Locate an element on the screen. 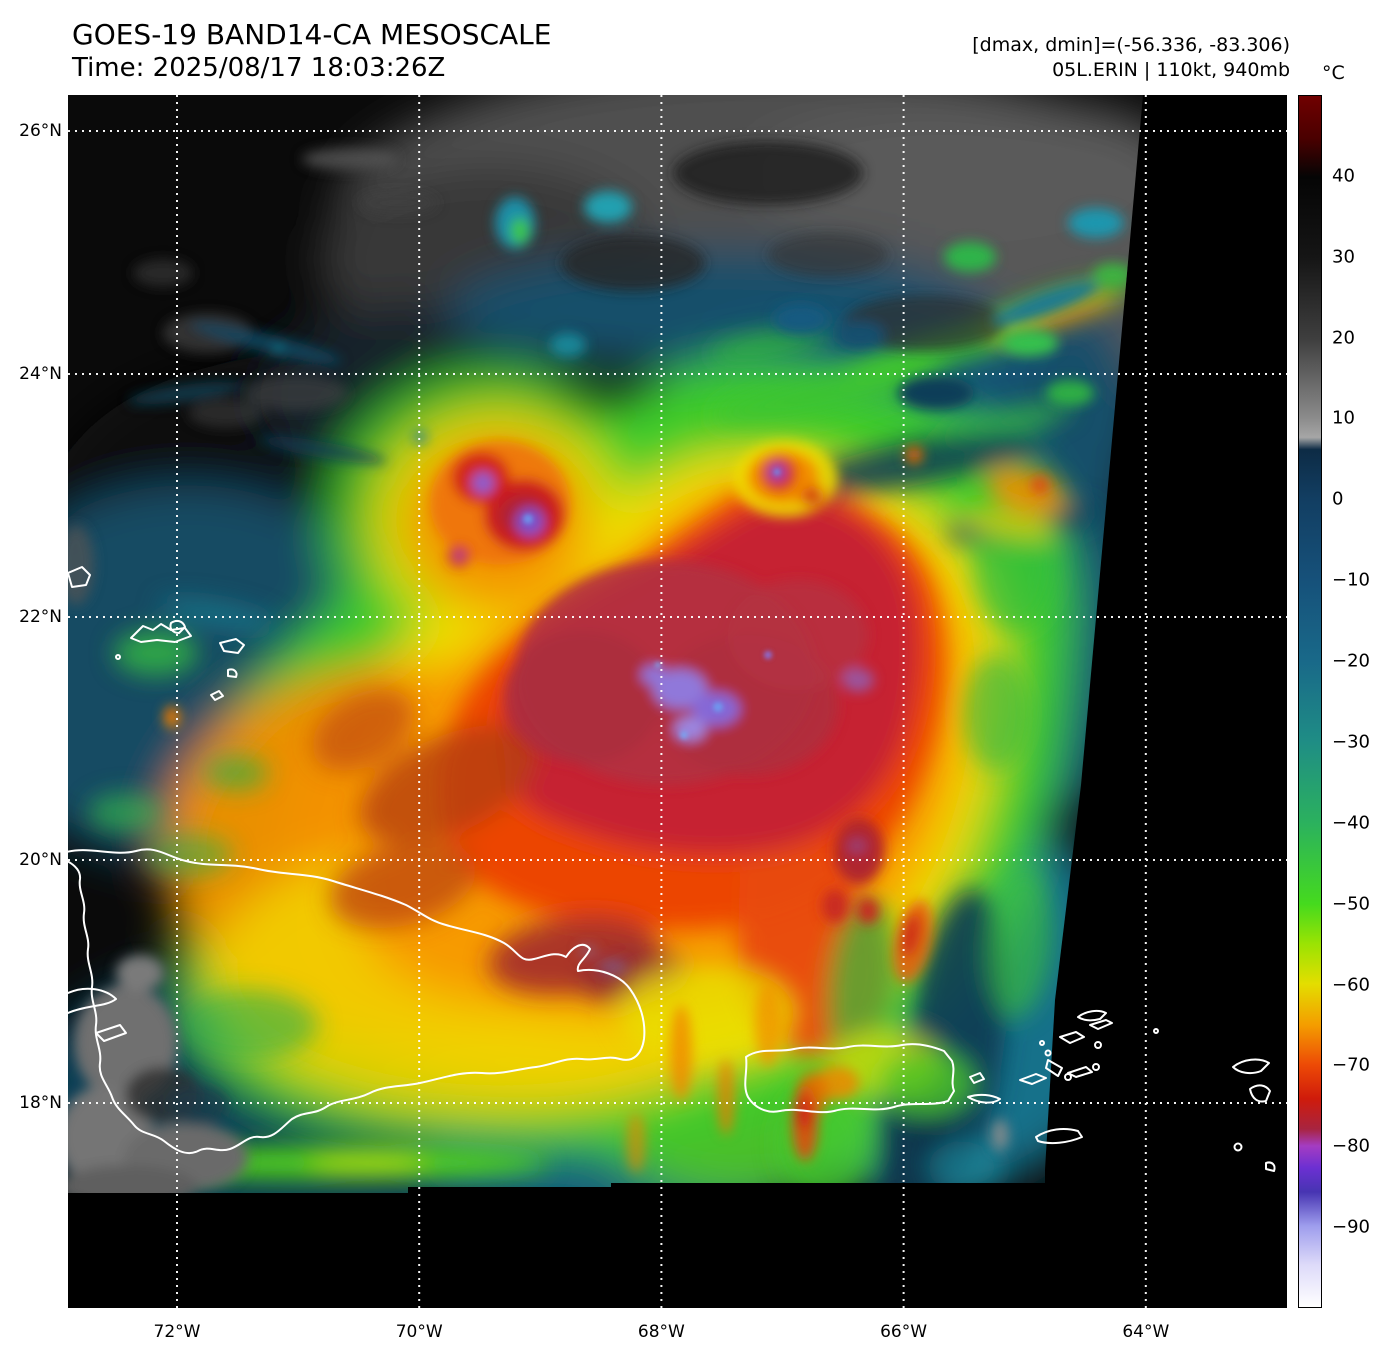  coast-statia is located at coordinates (1048, 1053).